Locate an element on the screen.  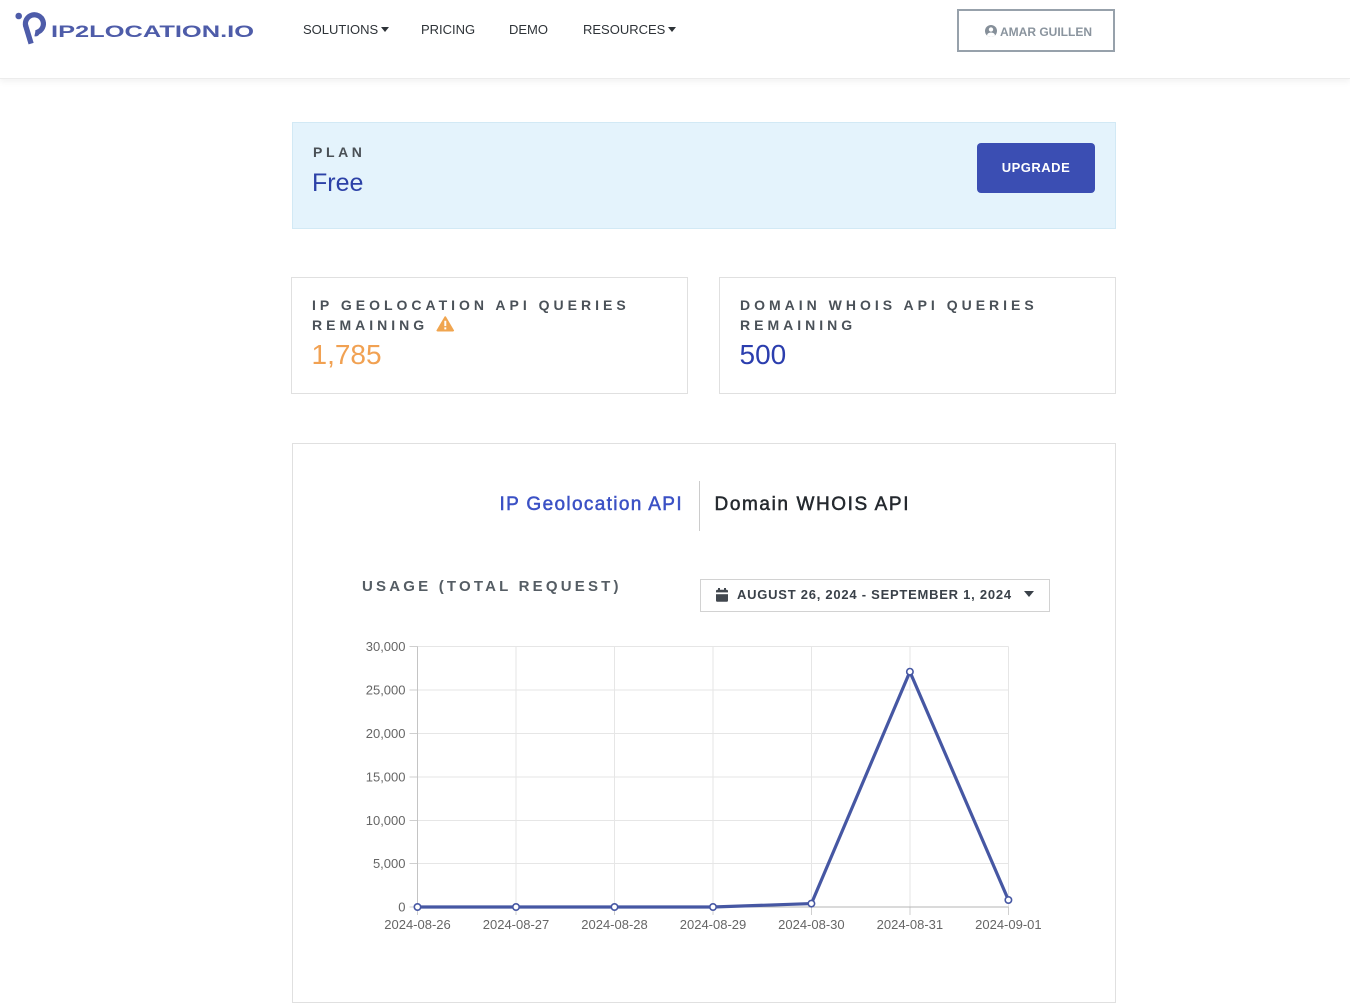
svg-text: 2024-09-01 is located at coordinates (1008, 924).